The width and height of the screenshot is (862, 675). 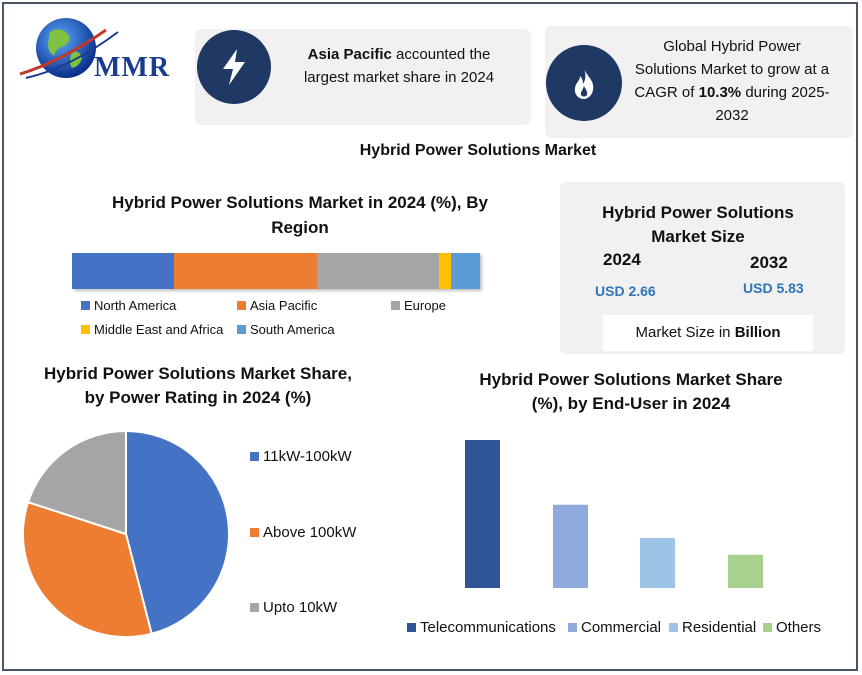 What do you see at coordinates (132, 67) in the screenshot?
I see `logo-text: MMR` at bounding box center [132, 67].